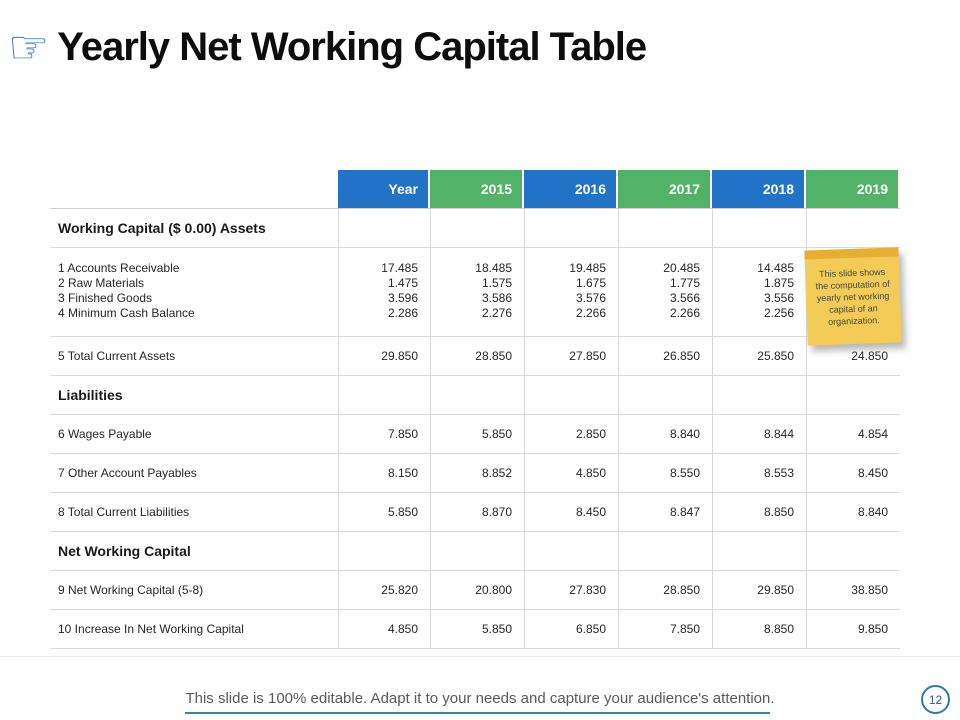 The height and width of the screenshot is (720, 960). I want to click on cell-value: 19.485 1.675 3.576 2.266, so click(571, 292).